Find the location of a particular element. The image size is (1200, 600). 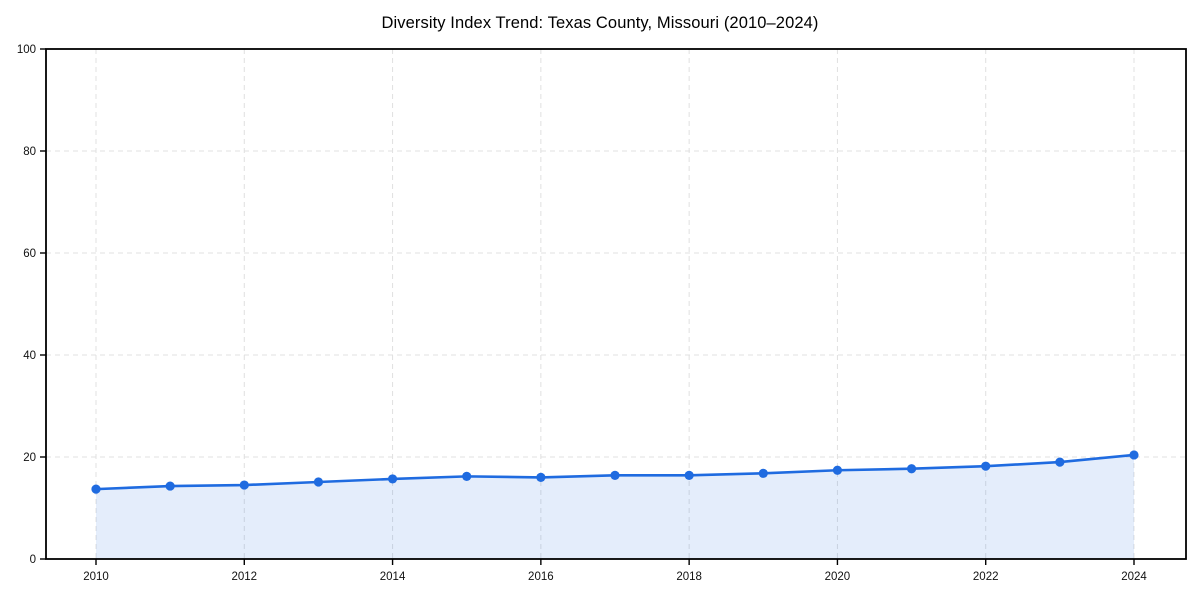

x-tick-label-2020: 2020 is located at coordinates (838, 577).